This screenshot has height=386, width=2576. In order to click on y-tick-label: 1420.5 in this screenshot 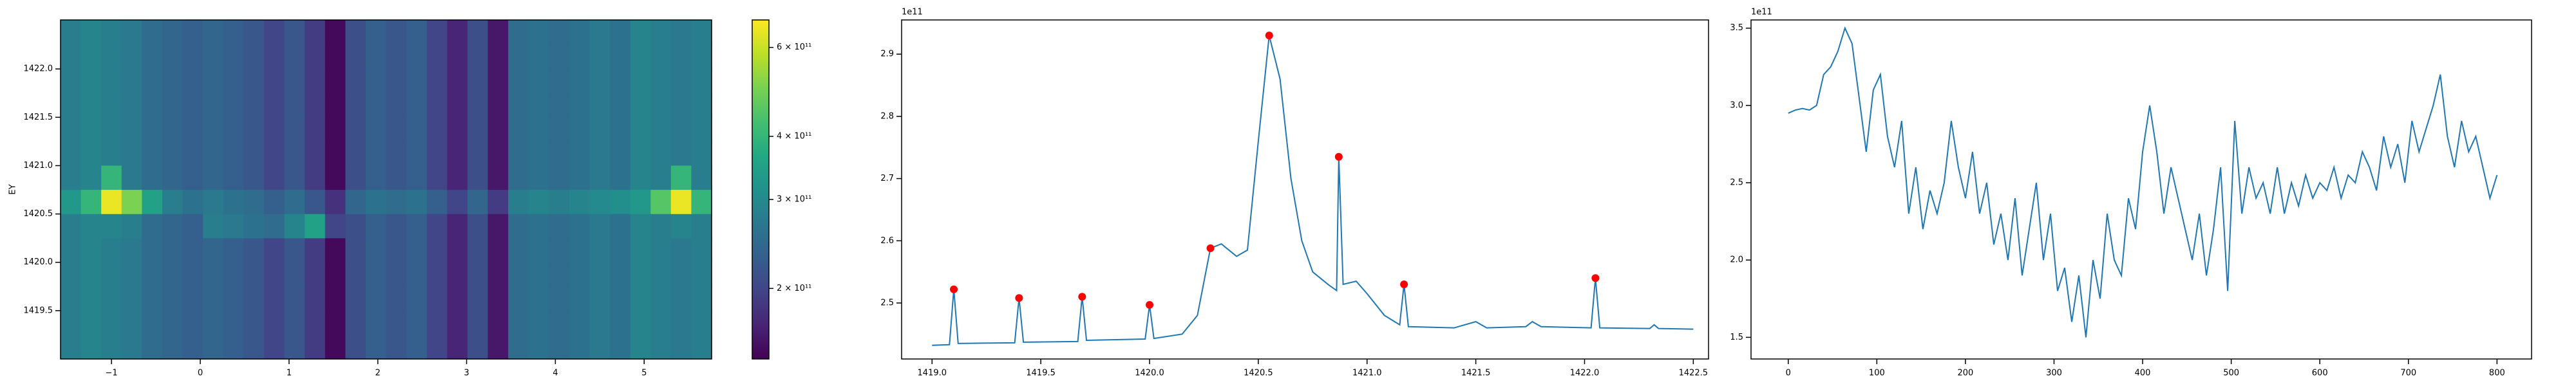, I will do `click(38, 214)`.